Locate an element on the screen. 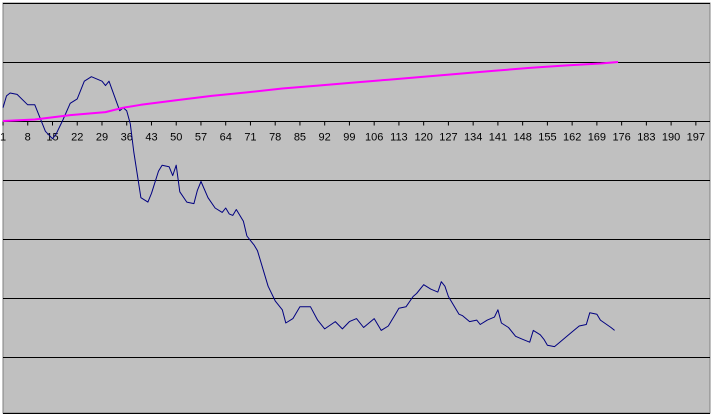 This screenshot has height=418, width=714. x-tick-label: 50 is located at coordinates (176, 138).